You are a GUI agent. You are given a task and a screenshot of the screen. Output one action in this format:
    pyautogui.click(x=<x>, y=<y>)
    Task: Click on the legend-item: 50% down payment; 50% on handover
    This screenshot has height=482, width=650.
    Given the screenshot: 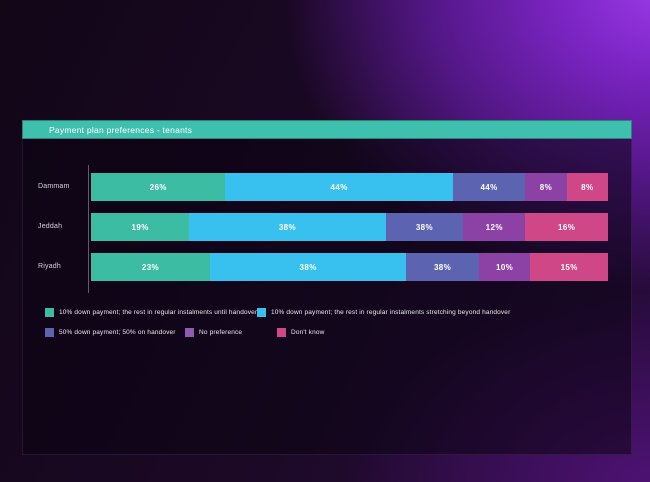 What is the action you would take?
    pyautogui.click(x=110, y=332)
    